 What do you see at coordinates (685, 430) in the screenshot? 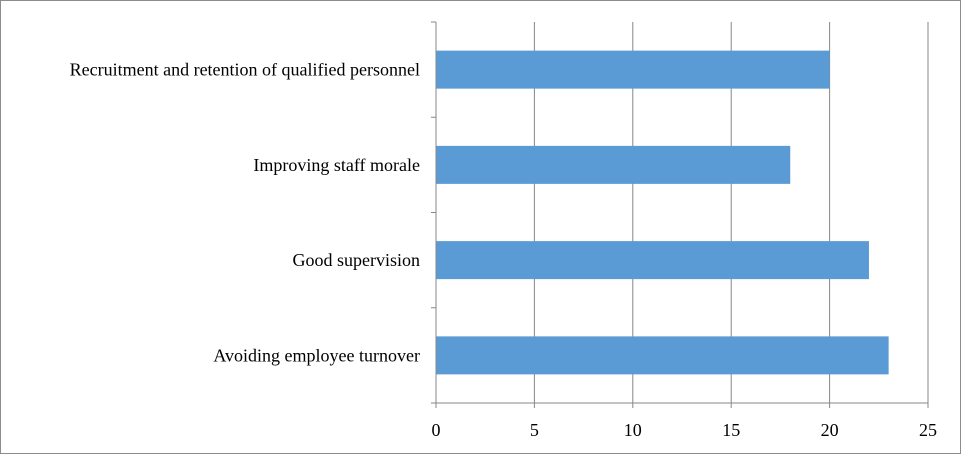
I see `tick-labels: 0 5 10 15 20 25` at bounding box center [685, 430].